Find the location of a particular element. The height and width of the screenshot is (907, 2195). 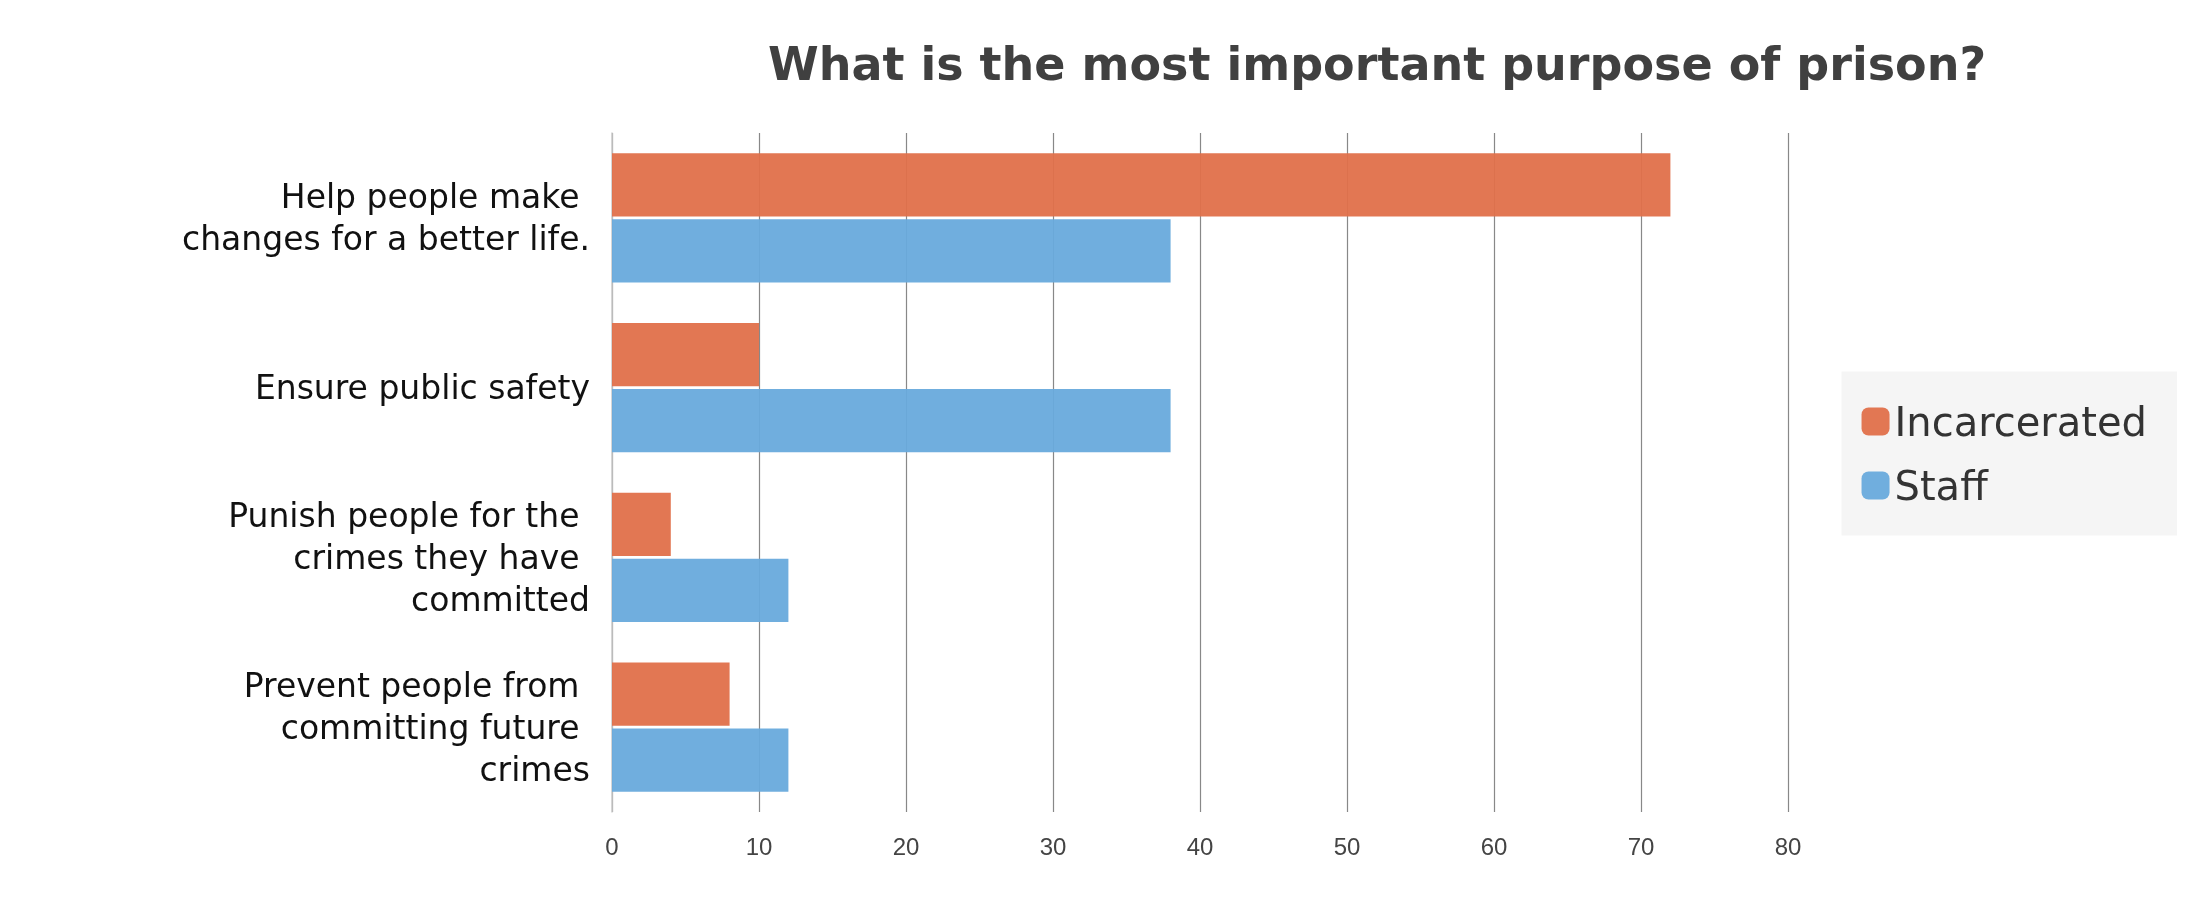

x-tick-label: 80 is located at coordinates (1788, 846).